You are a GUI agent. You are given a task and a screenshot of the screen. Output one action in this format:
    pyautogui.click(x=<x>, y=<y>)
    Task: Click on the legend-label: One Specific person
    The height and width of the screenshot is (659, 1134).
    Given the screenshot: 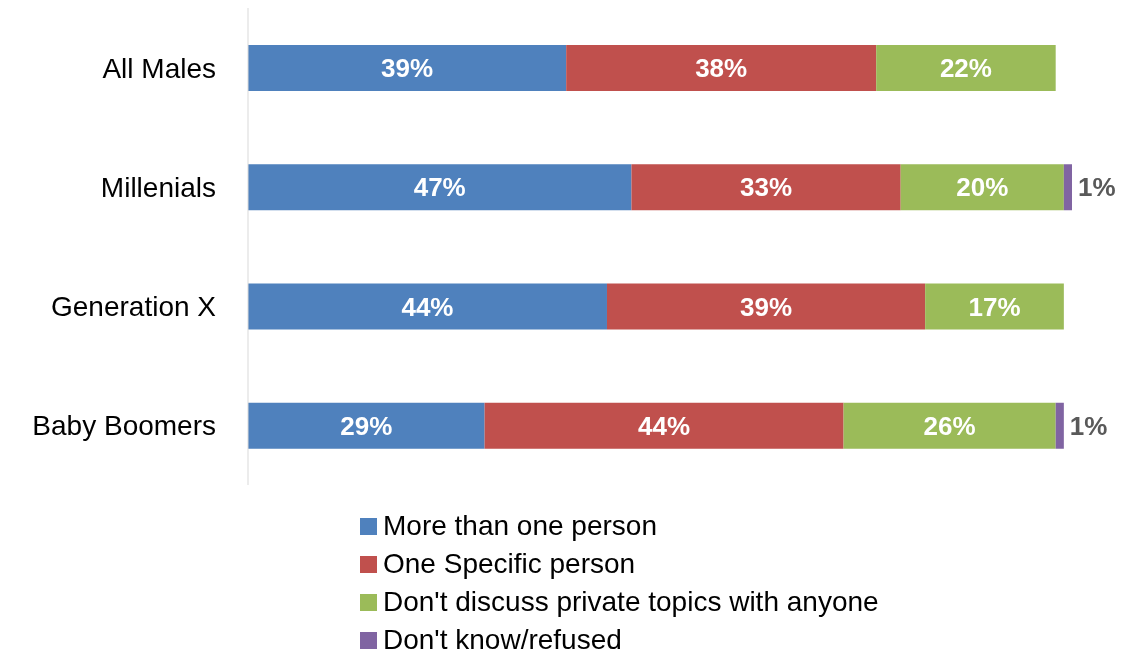 What is the action you would take?
    pyautogui.click(x=509, y=564)
    